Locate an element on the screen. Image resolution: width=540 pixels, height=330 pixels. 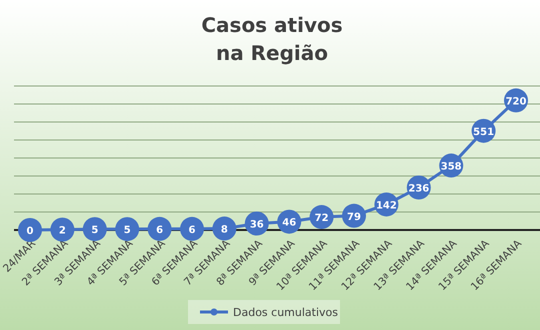
data-label: 72 is located at coordinates (321, 218).